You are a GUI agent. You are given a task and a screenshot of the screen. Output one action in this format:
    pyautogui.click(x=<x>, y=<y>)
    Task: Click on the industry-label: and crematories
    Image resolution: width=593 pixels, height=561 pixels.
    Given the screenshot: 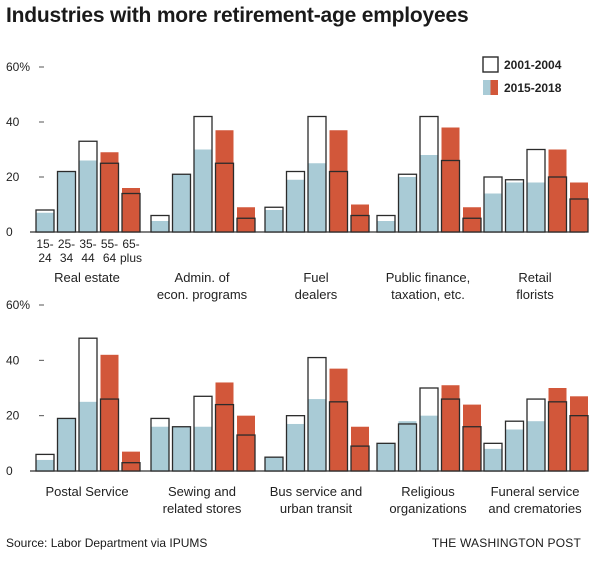 What is the action you would take?
    pyautogui.click(x=535, y=508)
    